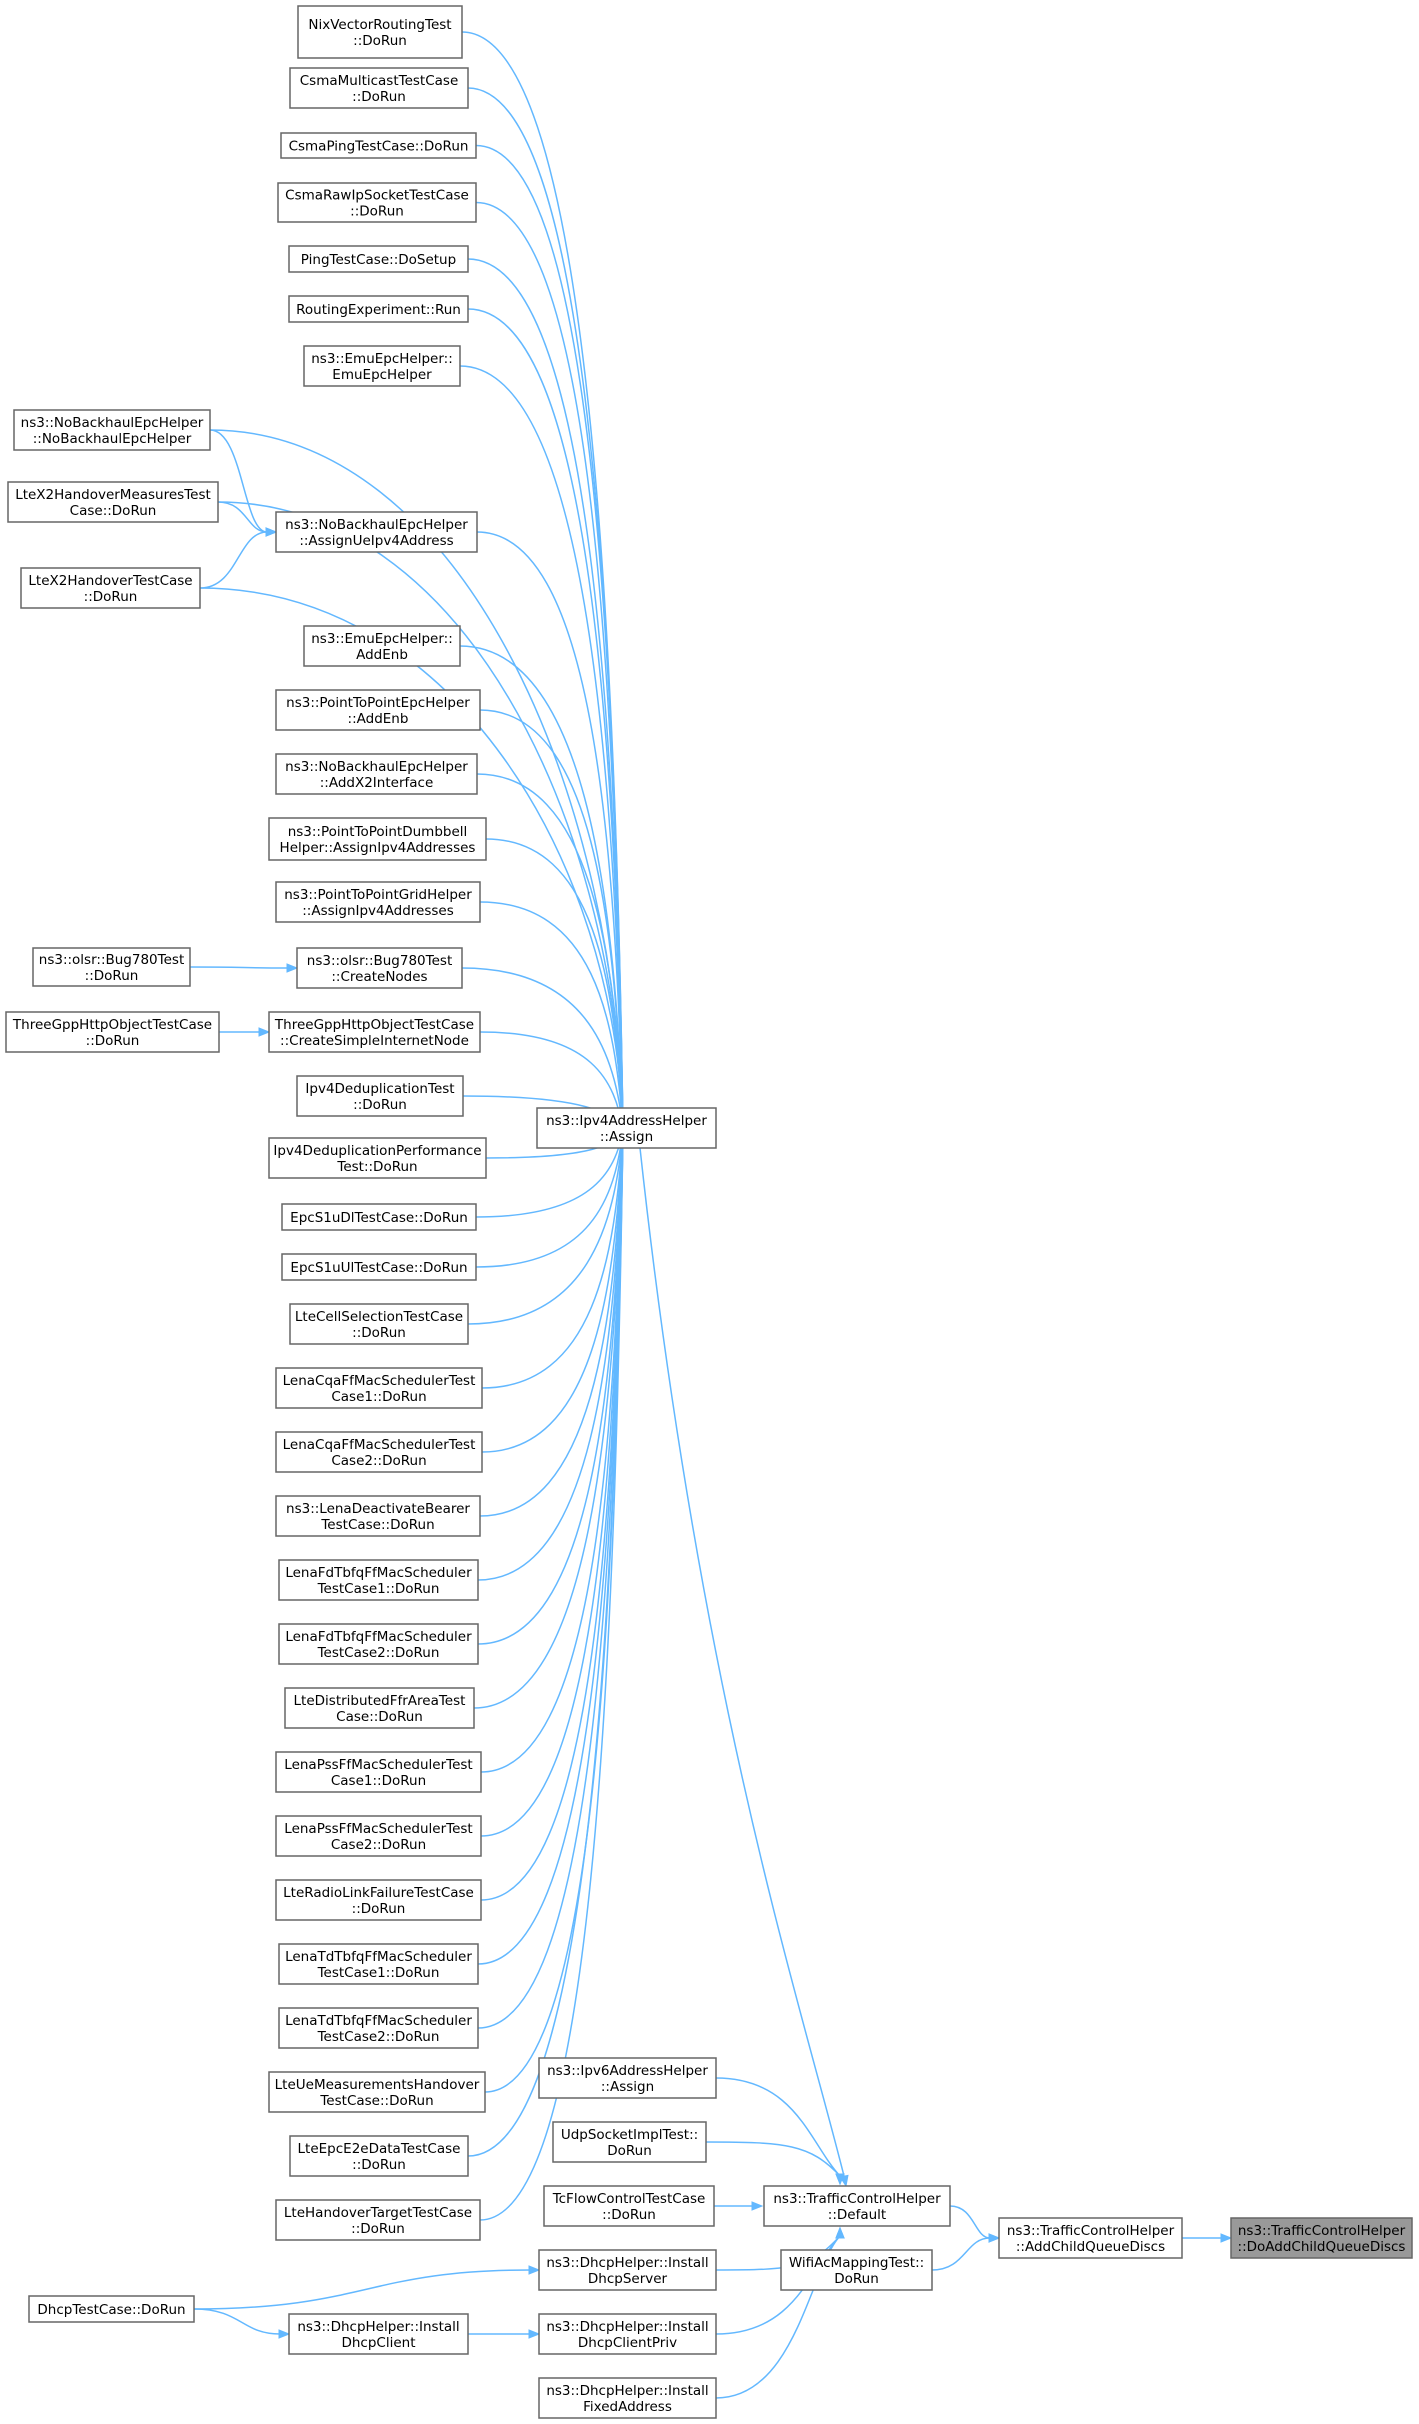  I want to click on node-label-line: ::AssignUeIpv4Address, so click(376, 541).